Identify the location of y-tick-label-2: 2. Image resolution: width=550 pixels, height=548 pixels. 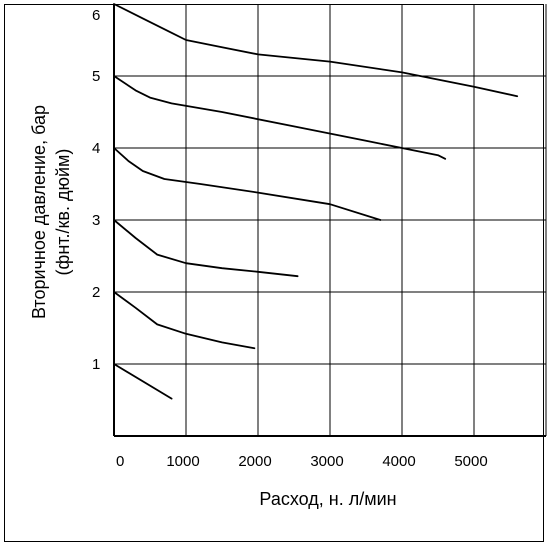
(96, 292).